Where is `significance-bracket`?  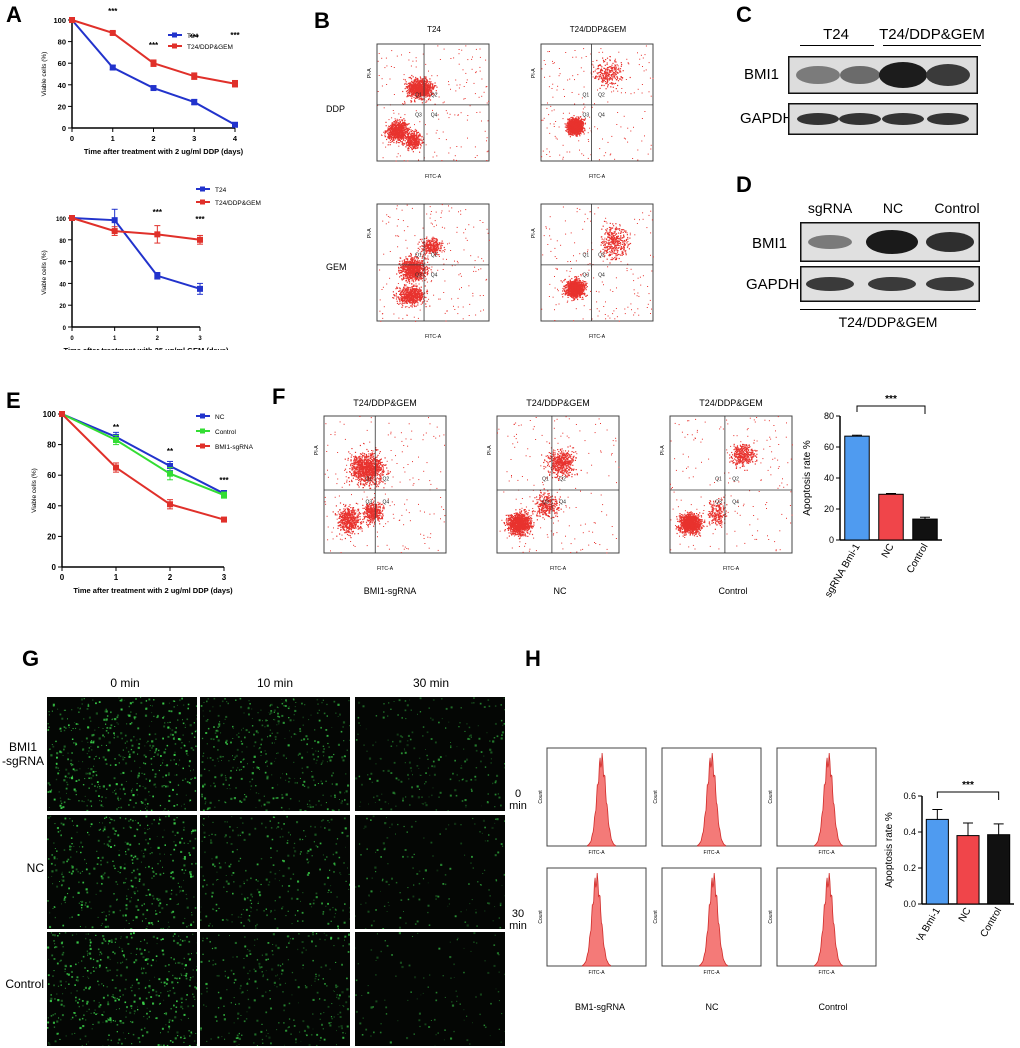 significance-bracket is located at coordinates (891, 409).